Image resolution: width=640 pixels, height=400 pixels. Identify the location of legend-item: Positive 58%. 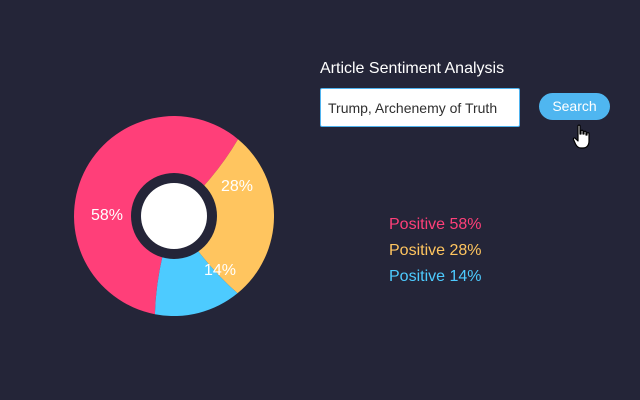
(435, 224).